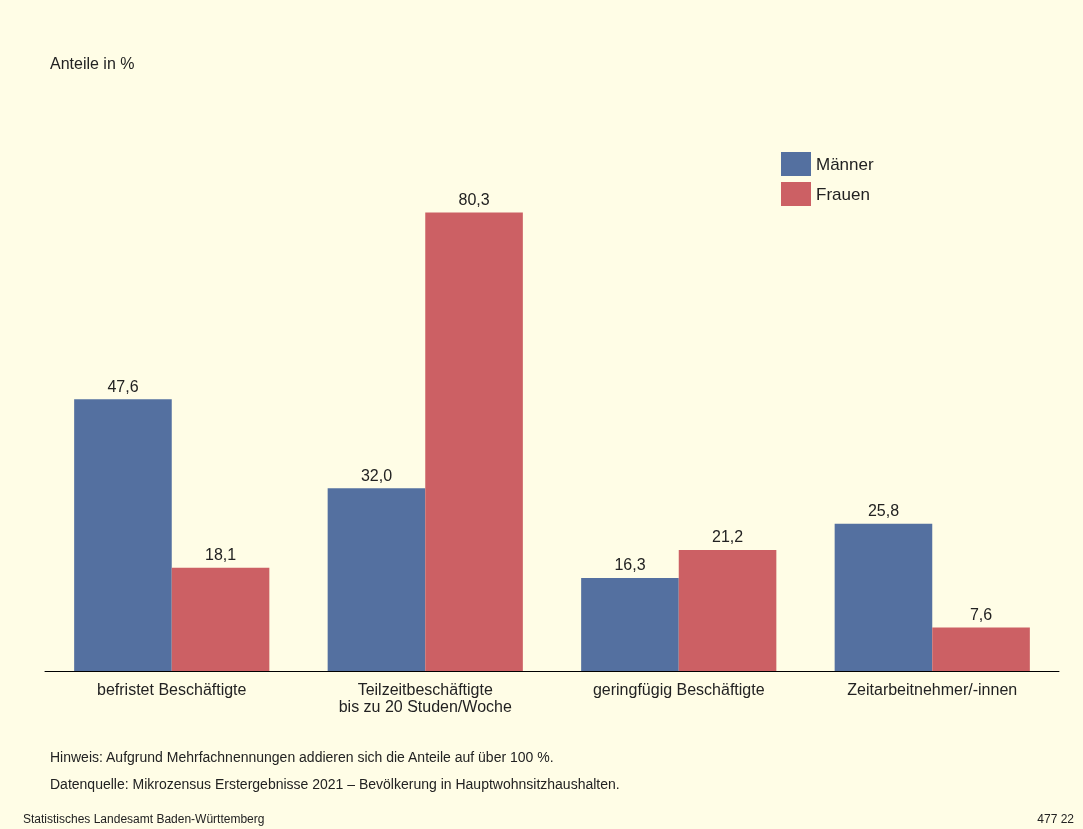 This screenshot has height=829, width=1083. What do you see at coordinates (932, 689) in the screenshot?
I see `x-tick-label: Zeitarbeitnehmer/-innen` at bounding box center [932, 689].